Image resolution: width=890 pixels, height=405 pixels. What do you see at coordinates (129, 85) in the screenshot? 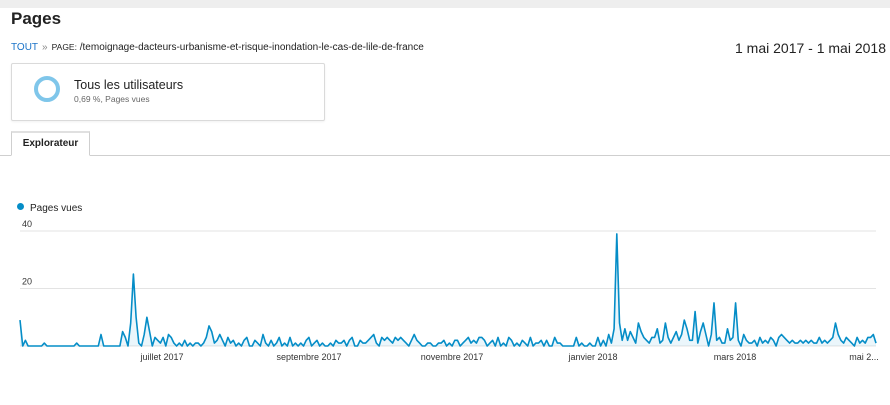
I see `segment-name: Tous les utilisateurs` at bounding box center [129, 85].